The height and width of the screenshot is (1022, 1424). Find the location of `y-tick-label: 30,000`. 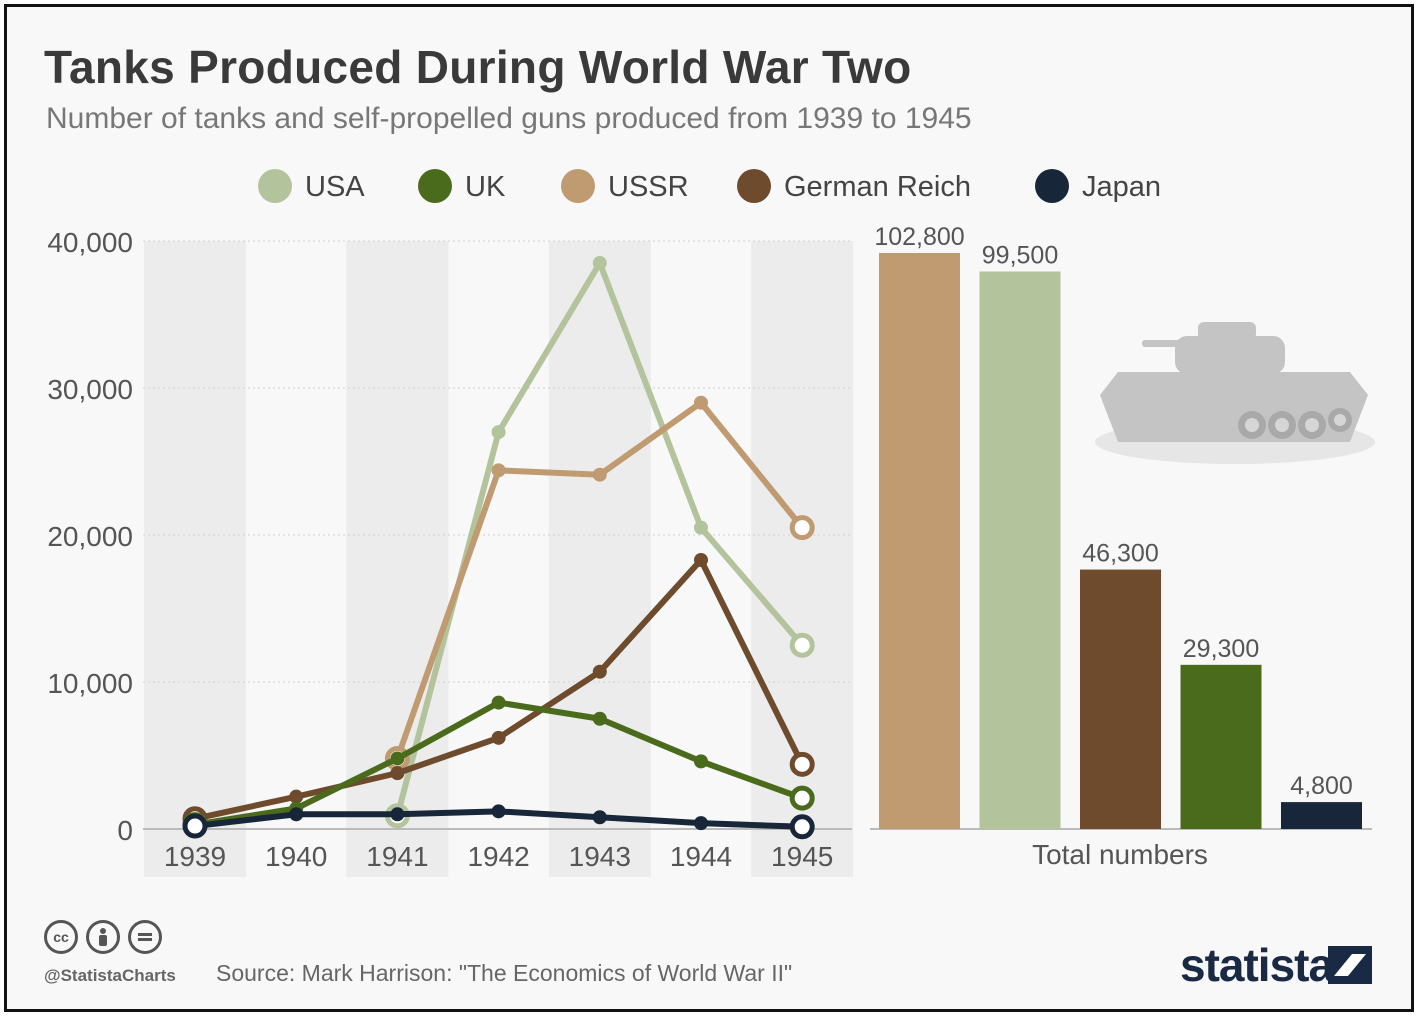

y-tick-label: 30,000 is located at coordinates (90, 389).